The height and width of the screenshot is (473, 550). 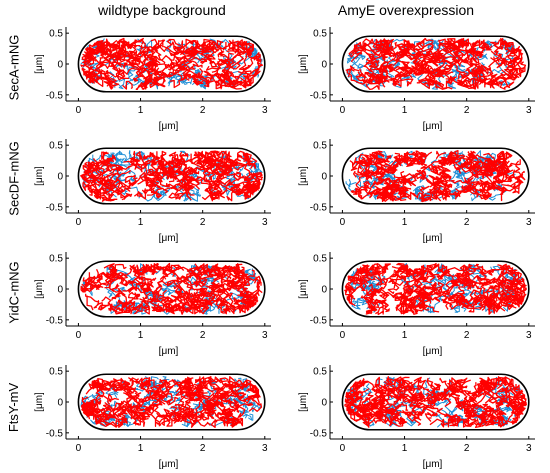 What do you see at coordinates (14, 292) in the screenshot?
I see `row-label-yidc-text: YidC-mNG` at bounding box center [14, 292].